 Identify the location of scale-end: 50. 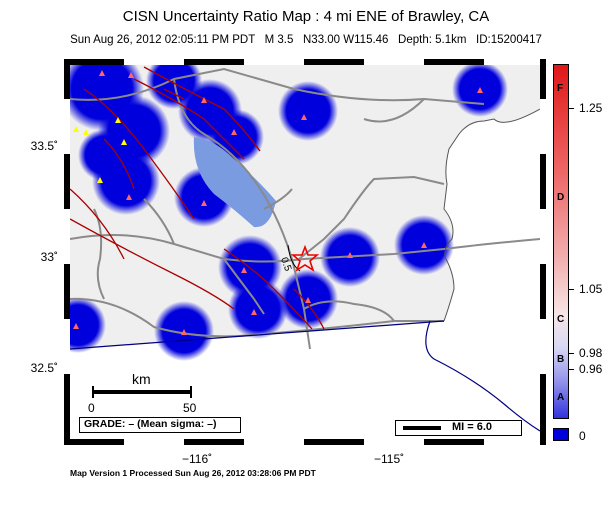
(190, 408).